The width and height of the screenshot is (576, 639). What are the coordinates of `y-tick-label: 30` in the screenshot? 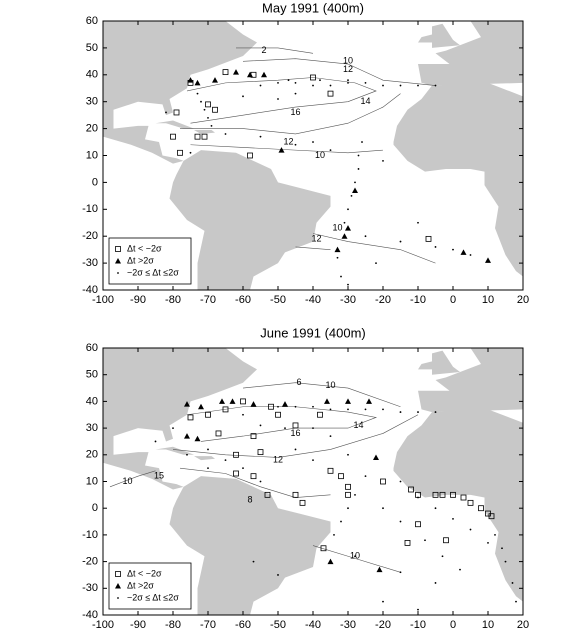 It's located at (92, 428).